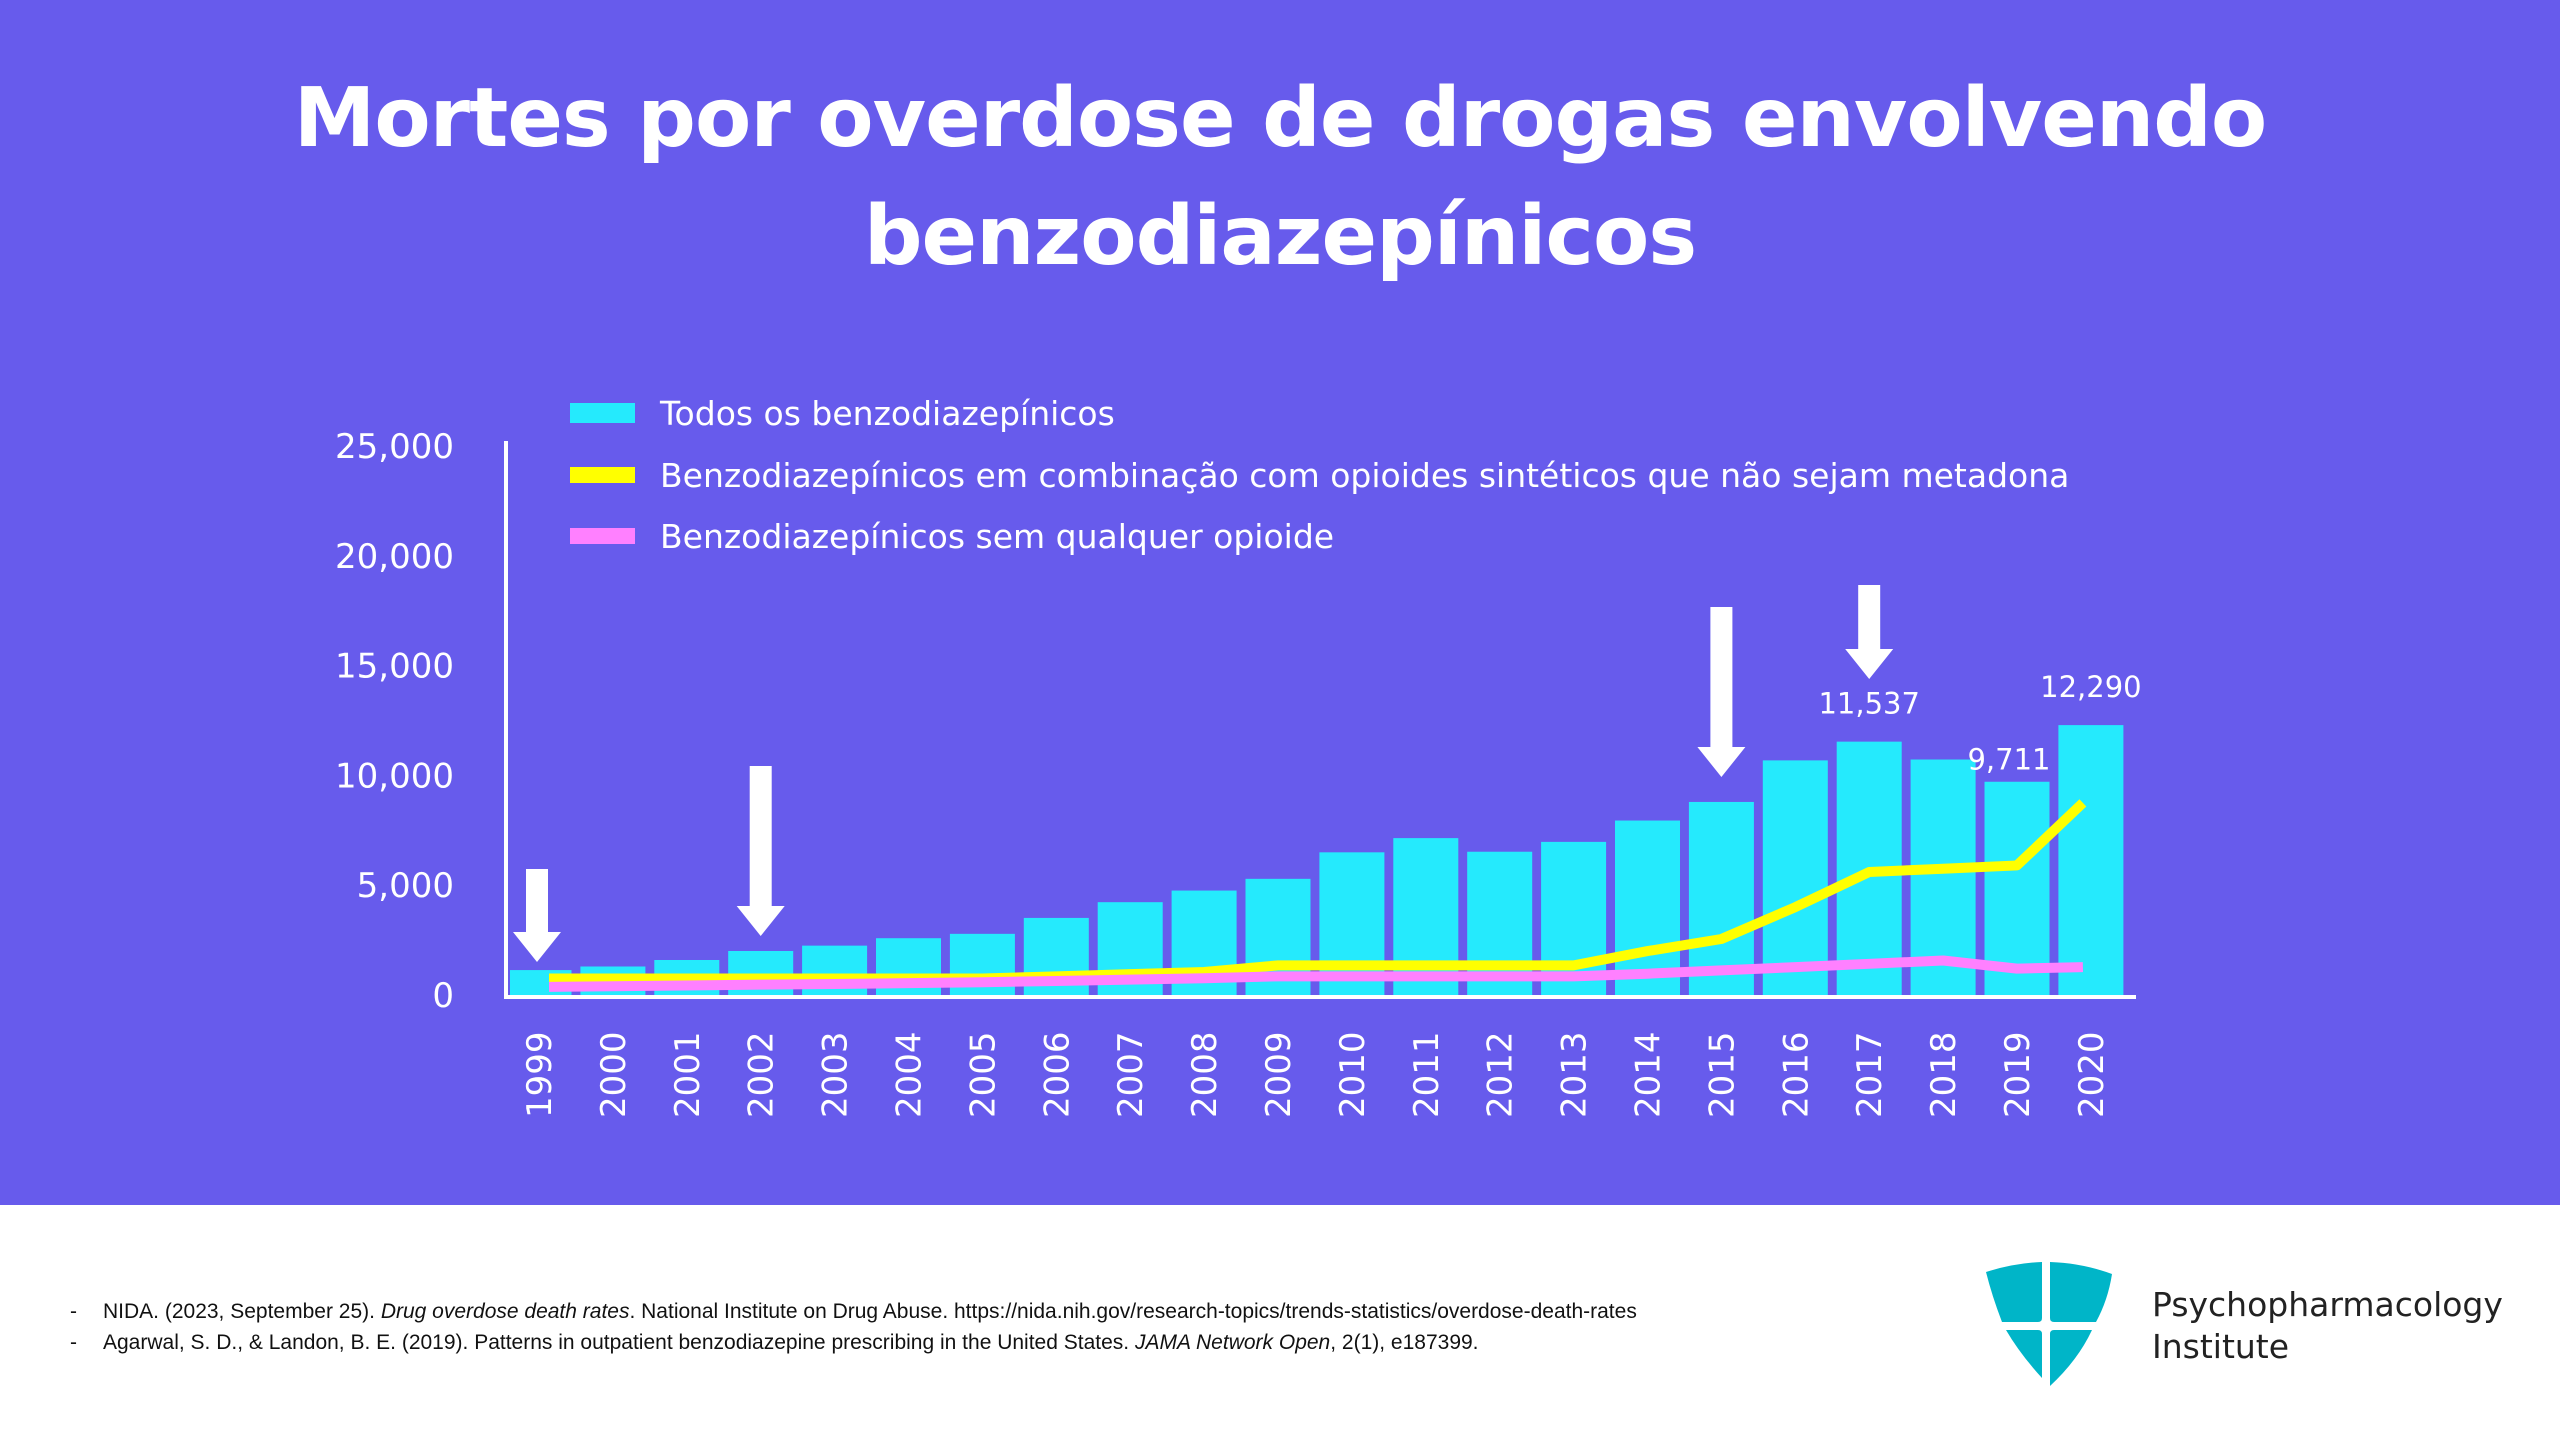 The width and height of the screenshot is (2560, 1440). Describe the element at coordinates (1404, 1342) in the screenshot. I see `ref-text: , 2(1), e187399.` at that location.